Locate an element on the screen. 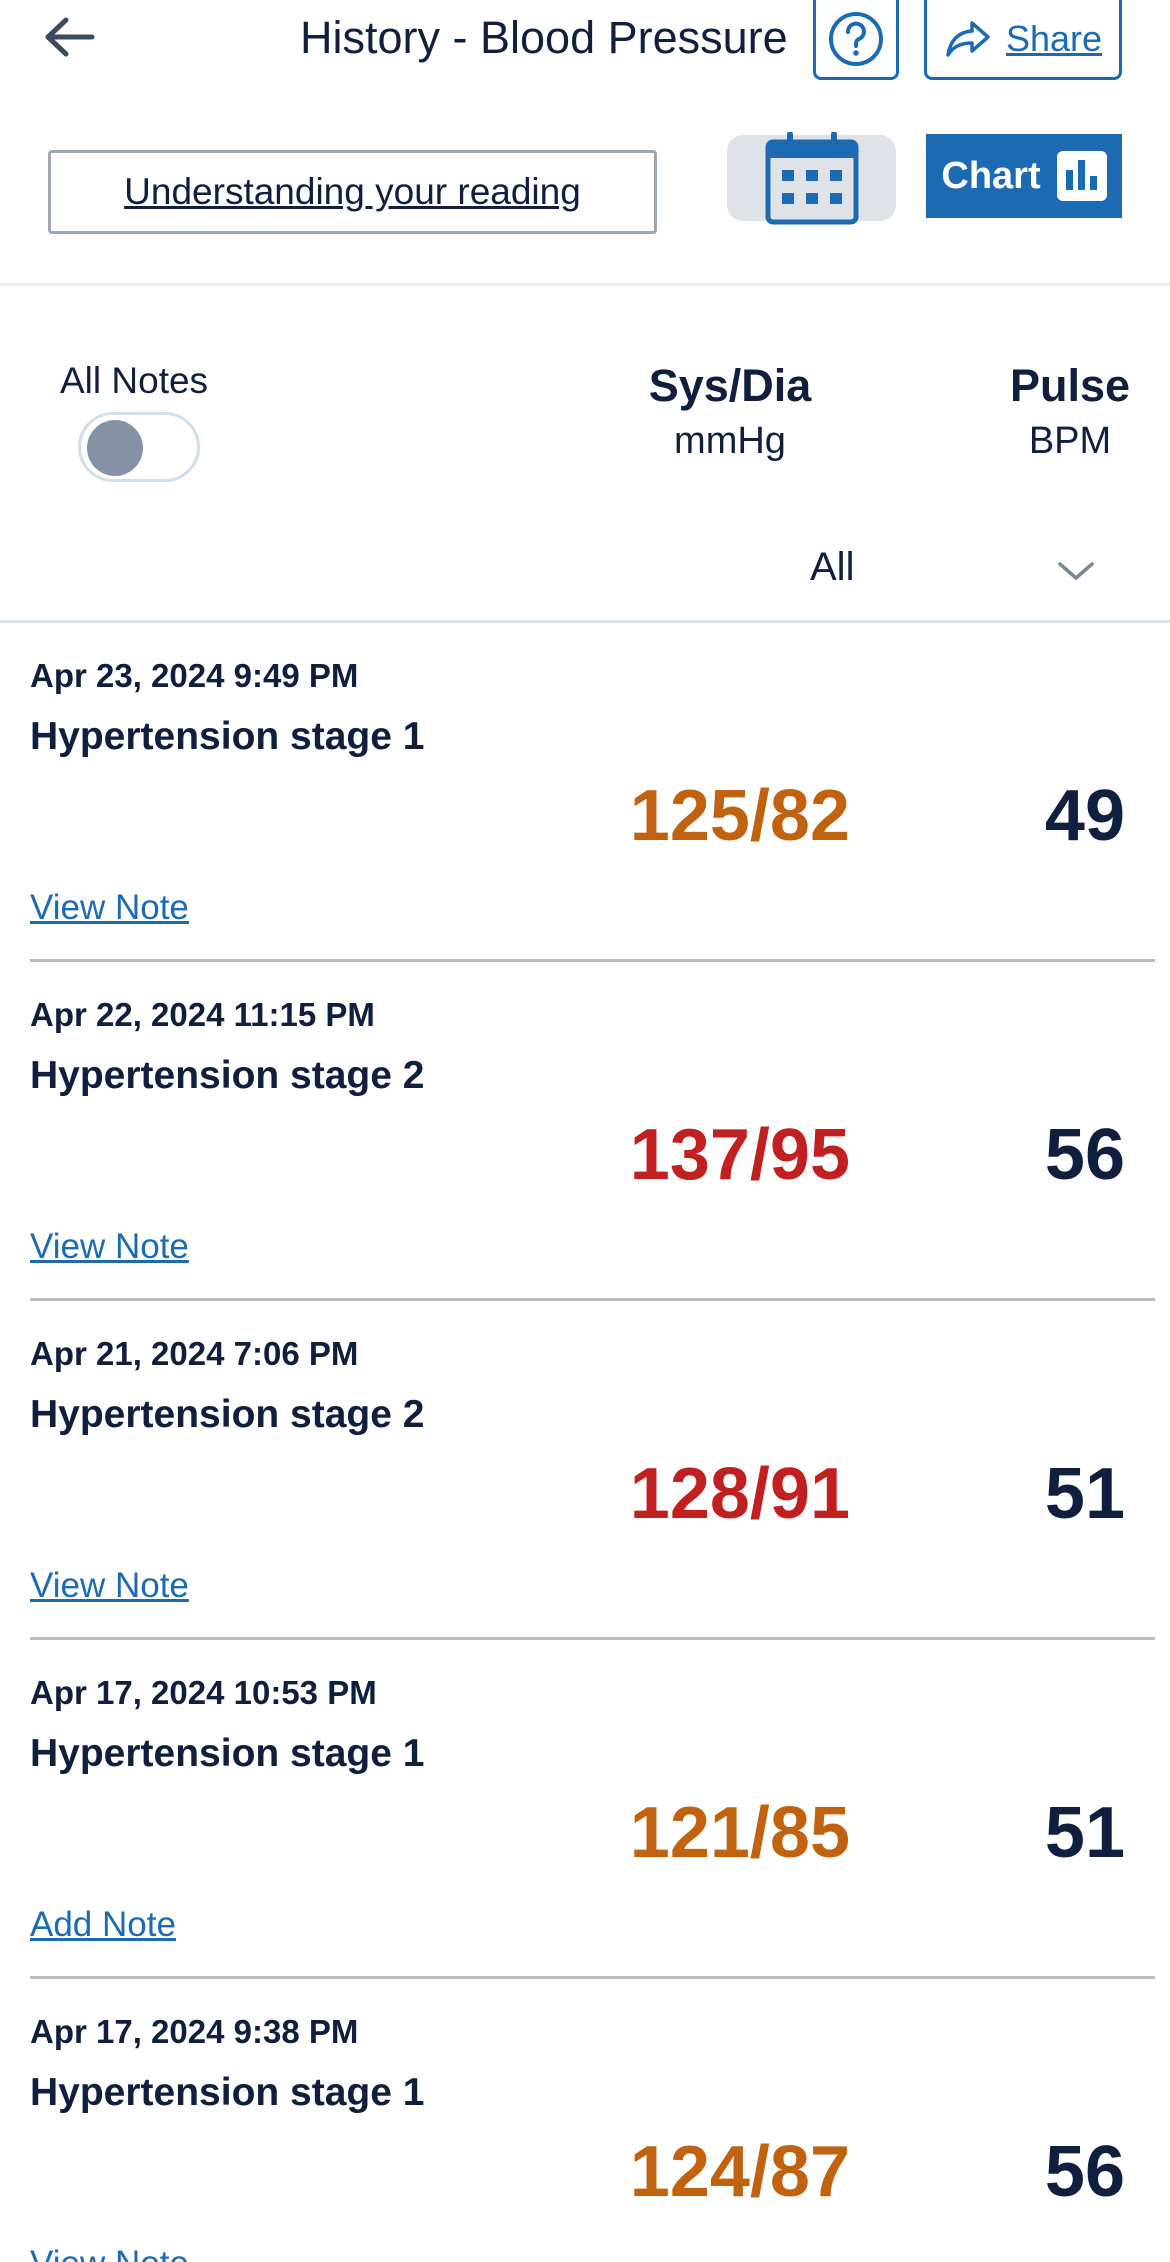 Image resolution: width=1170 pixels, height=2262 pixels. all-notes-toggle is located at coordinates (139, 447).